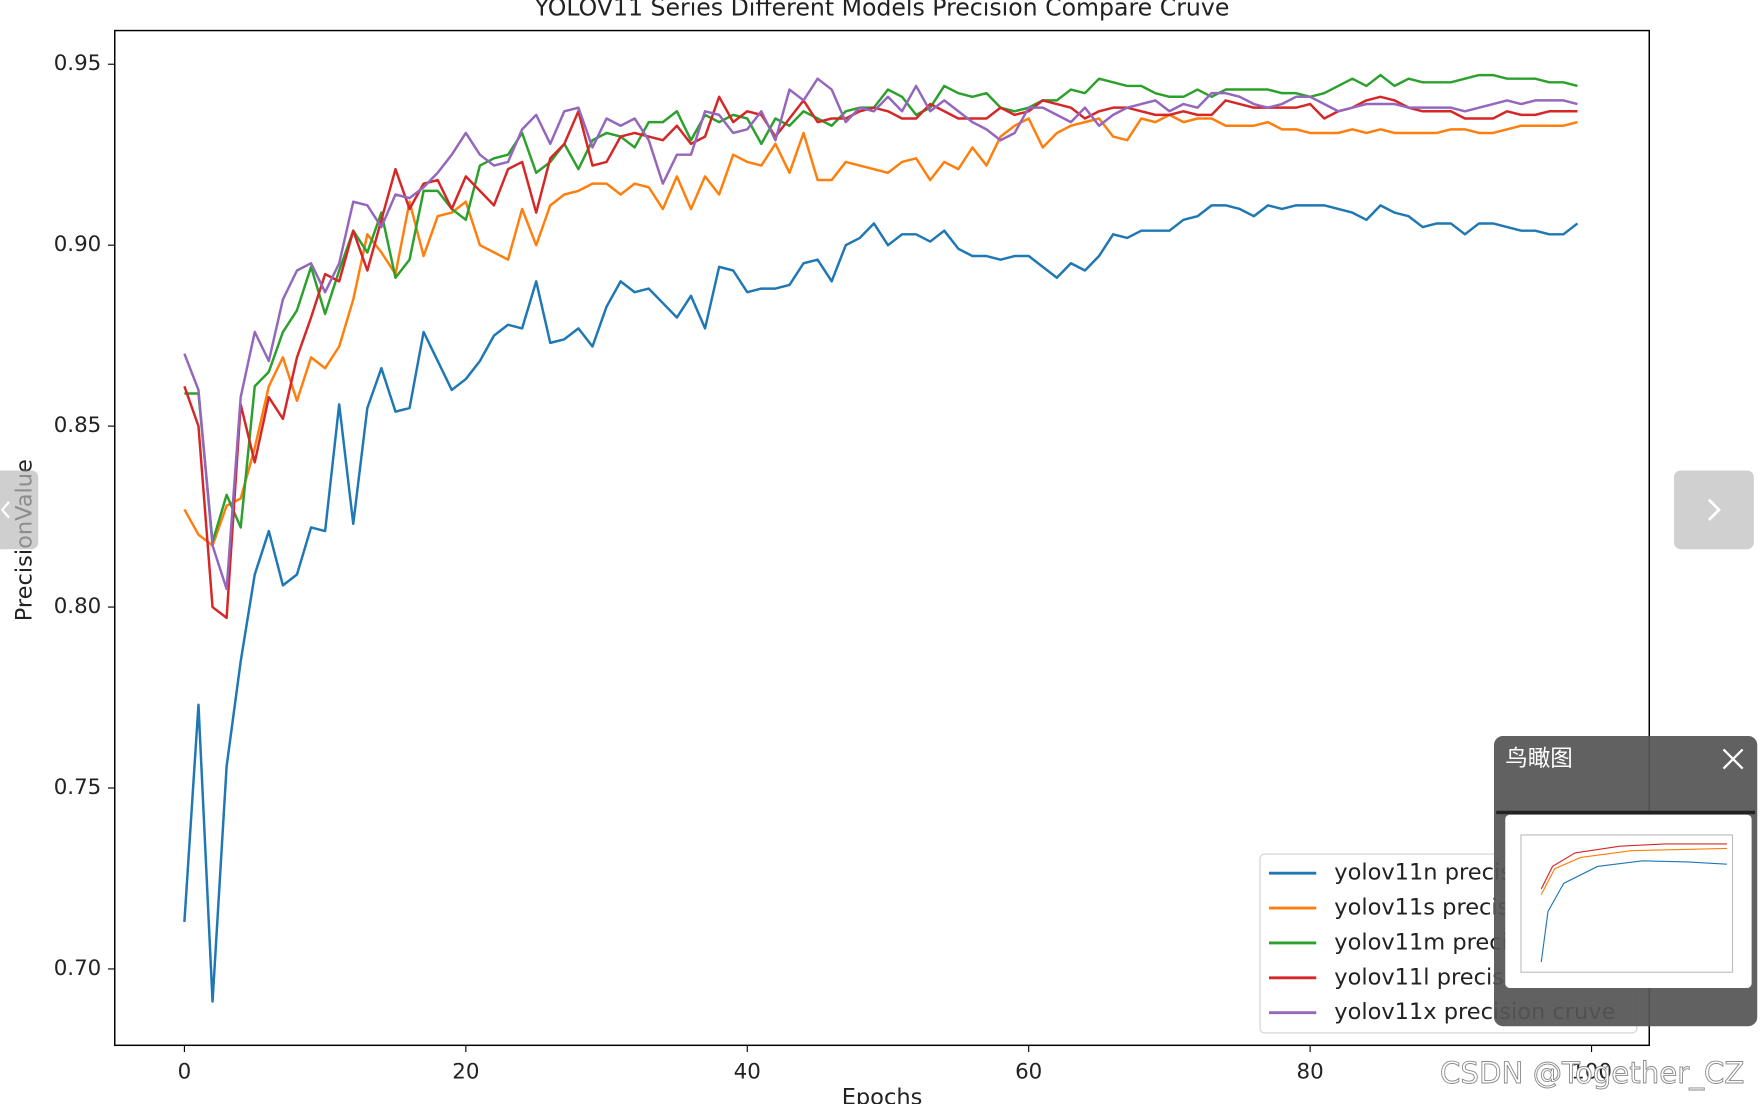 Image resolution: width=1764 pixels, height=1104 pixels. I want to click on next-icon, so click(1714, 509).